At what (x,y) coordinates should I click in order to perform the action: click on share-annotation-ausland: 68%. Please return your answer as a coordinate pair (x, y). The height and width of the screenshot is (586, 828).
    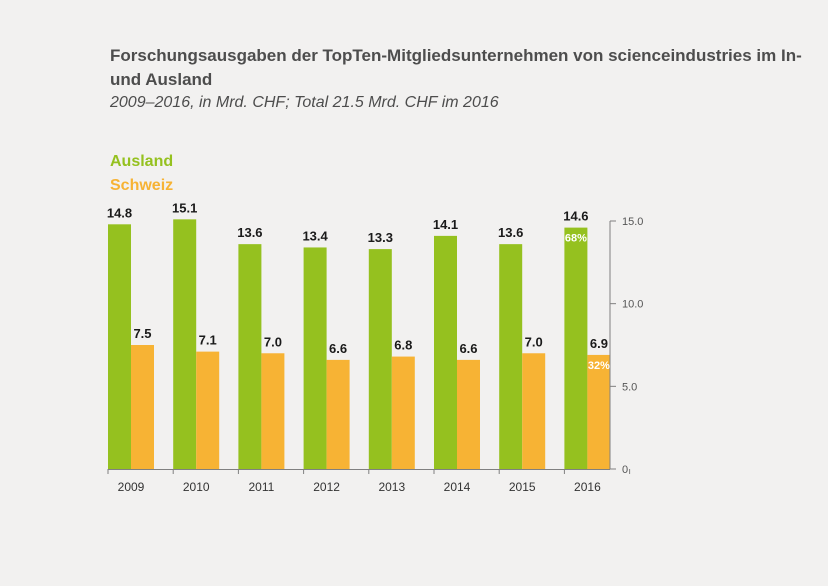
    Looking at the image, I should click on (576, 239).